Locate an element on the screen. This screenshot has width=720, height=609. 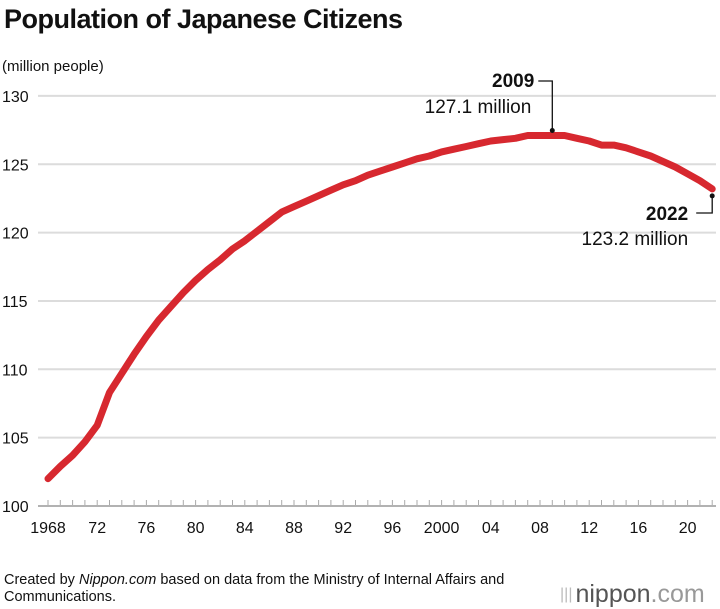
source-prefix: Created by is located at coordinates (41, 580).